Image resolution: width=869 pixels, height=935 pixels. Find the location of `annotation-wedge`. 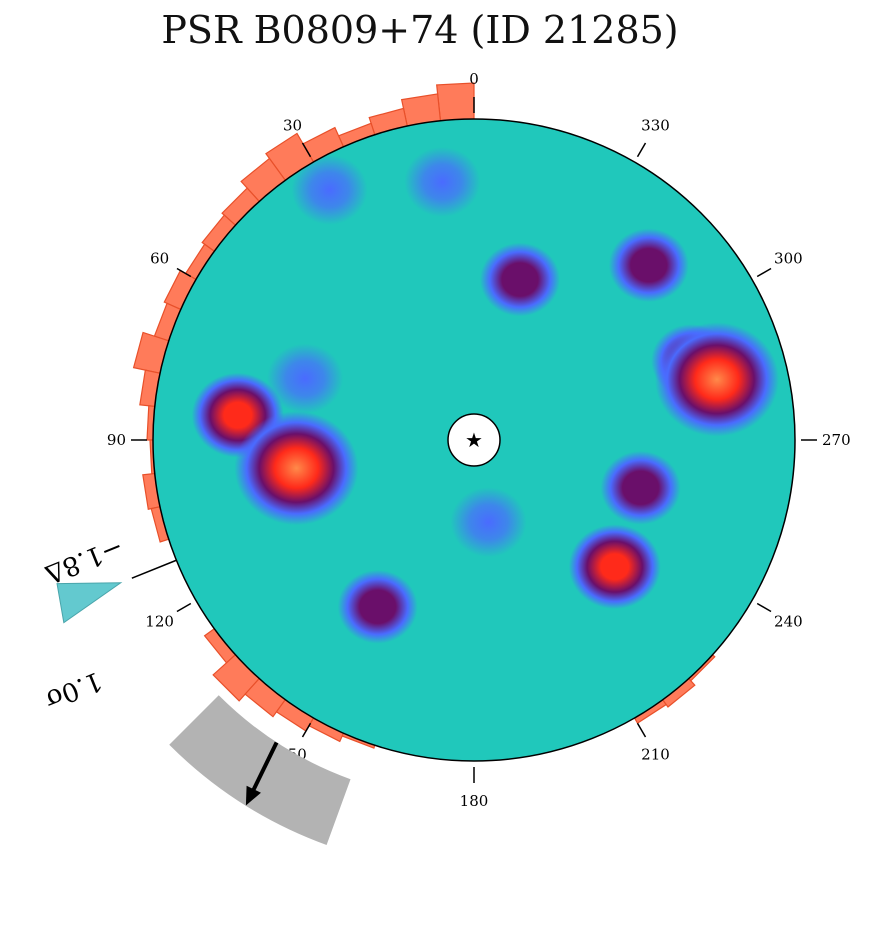

annotation-wedge is located at coordinates (89, 603).